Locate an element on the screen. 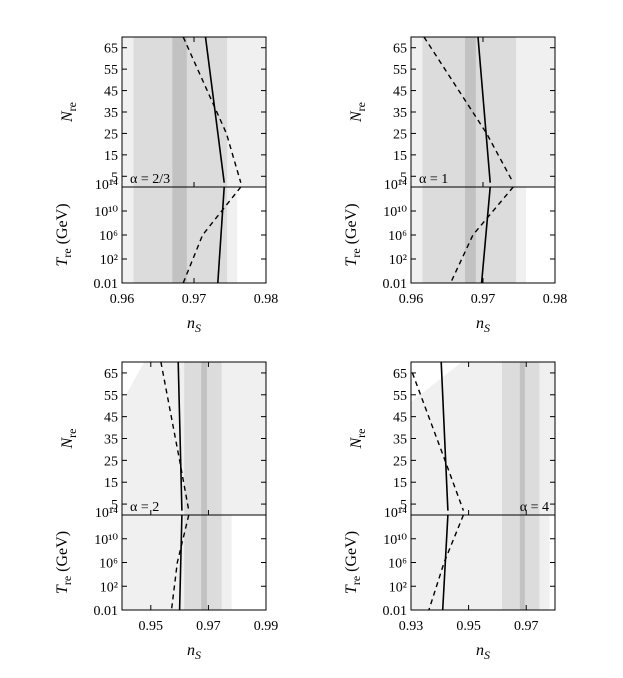 This screenshot has width=623, height=678. alpha-annotation: α = 2/3 is located at coordinates (150, 179).